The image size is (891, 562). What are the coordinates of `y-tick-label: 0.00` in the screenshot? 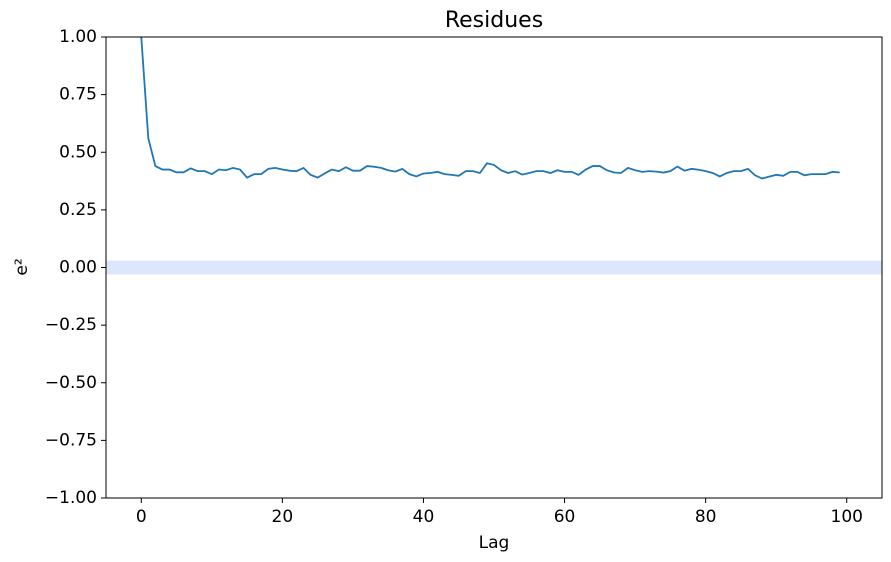 It's located at (78, 268).